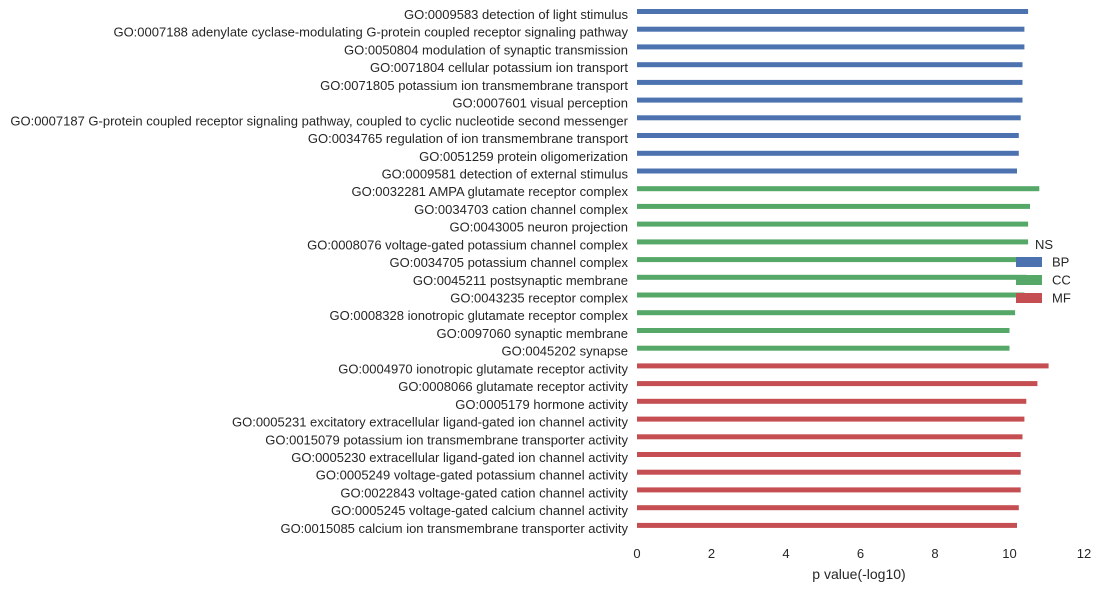 The height and width of the screenshot is (592, 1097). I want to click on category-label: GO:0051259 protein oligomerization, so click(523, 156).